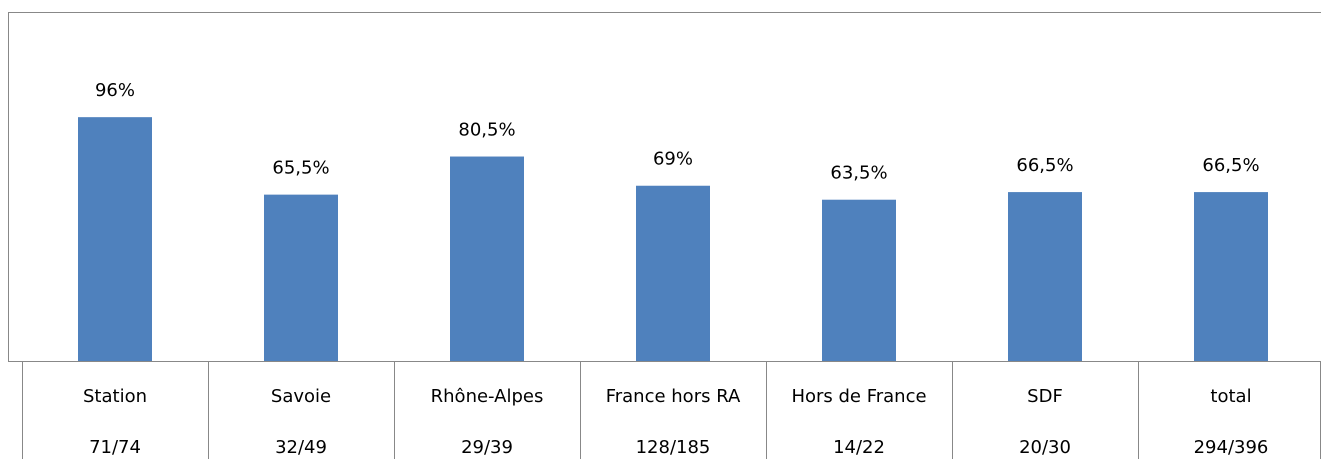  I want to click on category-label: Savoie, so click(301, 396).